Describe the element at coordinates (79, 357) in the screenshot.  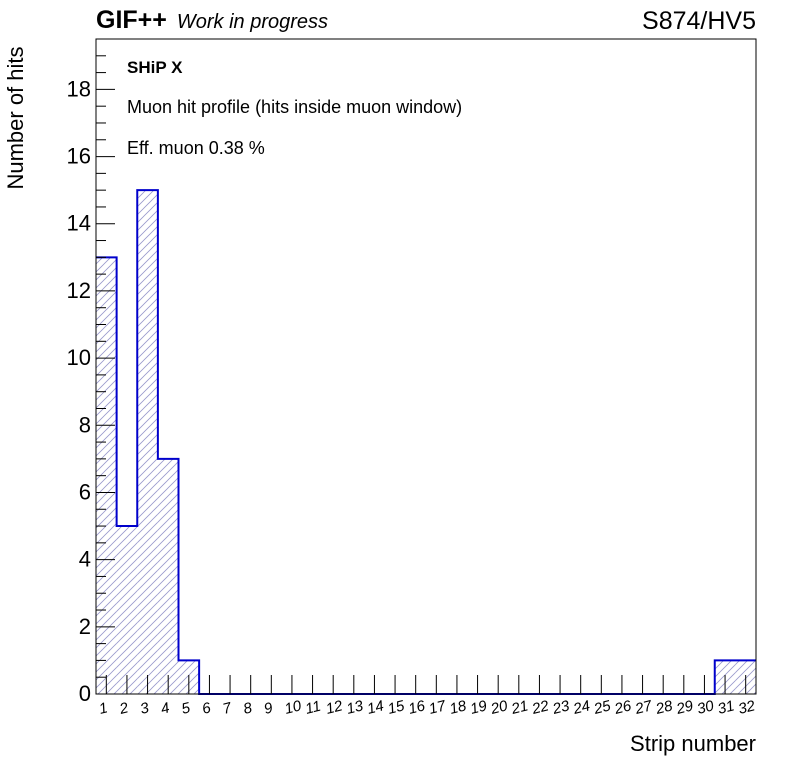
I see `y-tick-label: 10` at that location.